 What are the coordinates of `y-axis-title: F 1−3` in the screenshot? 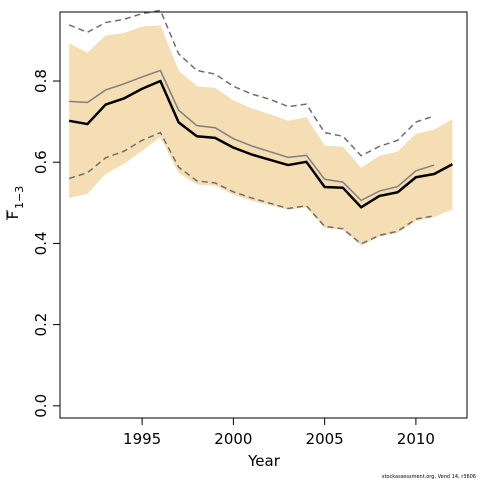 It's located at (15, 203).